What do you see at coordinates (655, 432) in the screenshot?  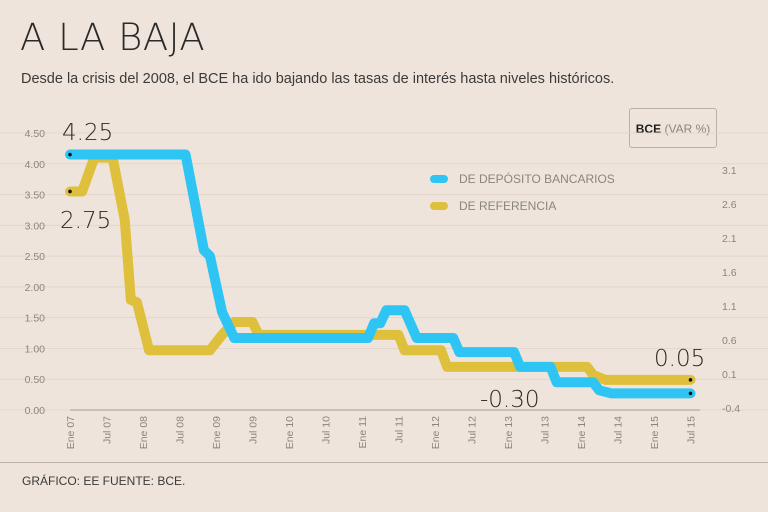 I see `x-tick-label: Ene 15` at bounding box center [655, 432].